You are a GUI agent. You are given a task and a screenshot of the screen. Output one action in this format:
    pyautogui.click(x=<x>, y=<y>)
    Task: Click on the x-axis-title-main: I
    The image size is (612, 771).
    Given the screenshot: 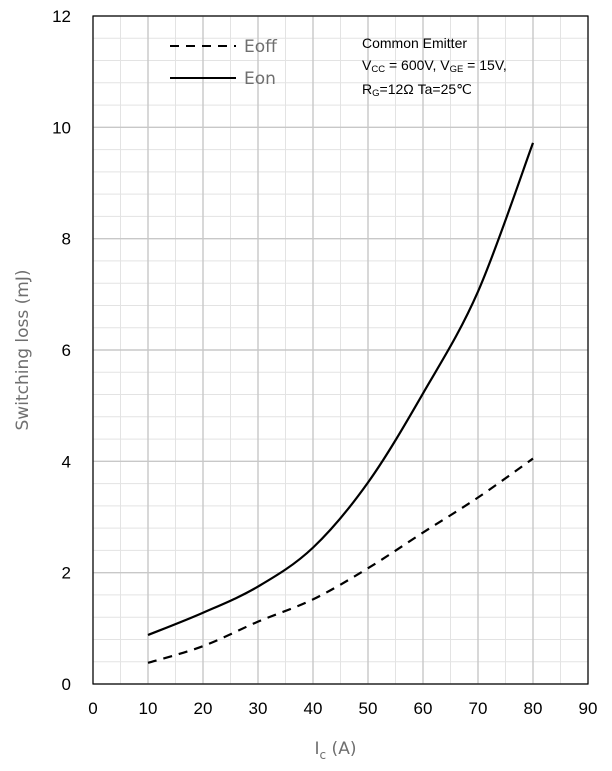 What is the action you would take?
    pyautogui.click(x=317, y=749)
    